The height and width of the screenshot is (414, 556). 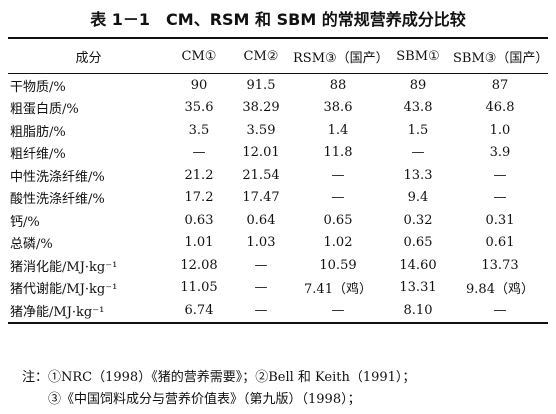 What do you see at coordinates (278, 243) in the screenshot?
I see `table-row: 总磷/% 1.01 1.03 1.02 0.65 0.61` at bounding box center [278, 243].